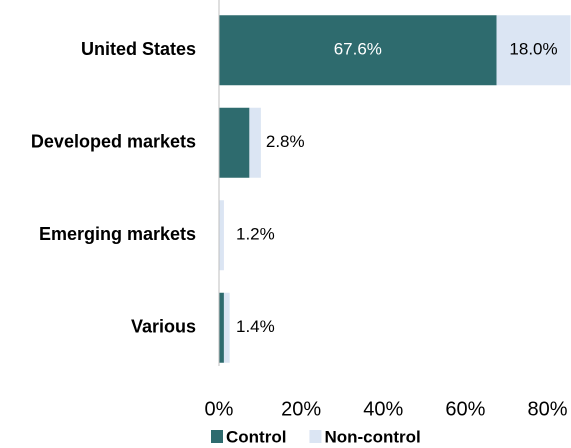 This screenshot has height=448, width=571. What do you see at coordinates (285, 141) in the screenshot?
I see `value-label: 2.8%` at bounding box center [285, 141].